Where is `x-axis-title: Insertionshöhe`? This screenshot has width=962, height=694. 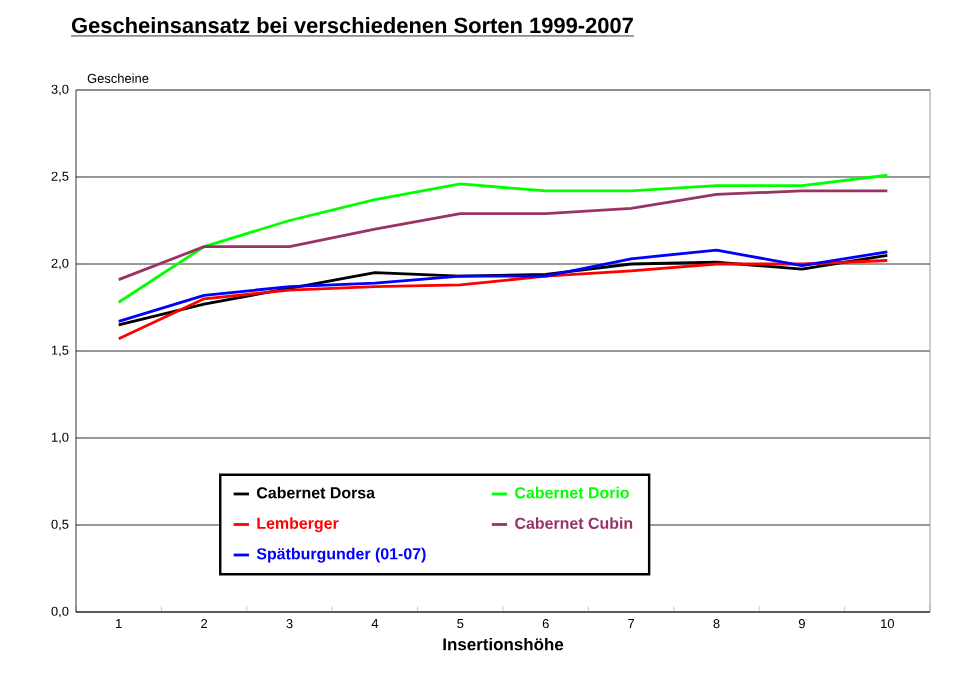
x-axis-title: Insertionshöhe is located at coordinates (503, 644).